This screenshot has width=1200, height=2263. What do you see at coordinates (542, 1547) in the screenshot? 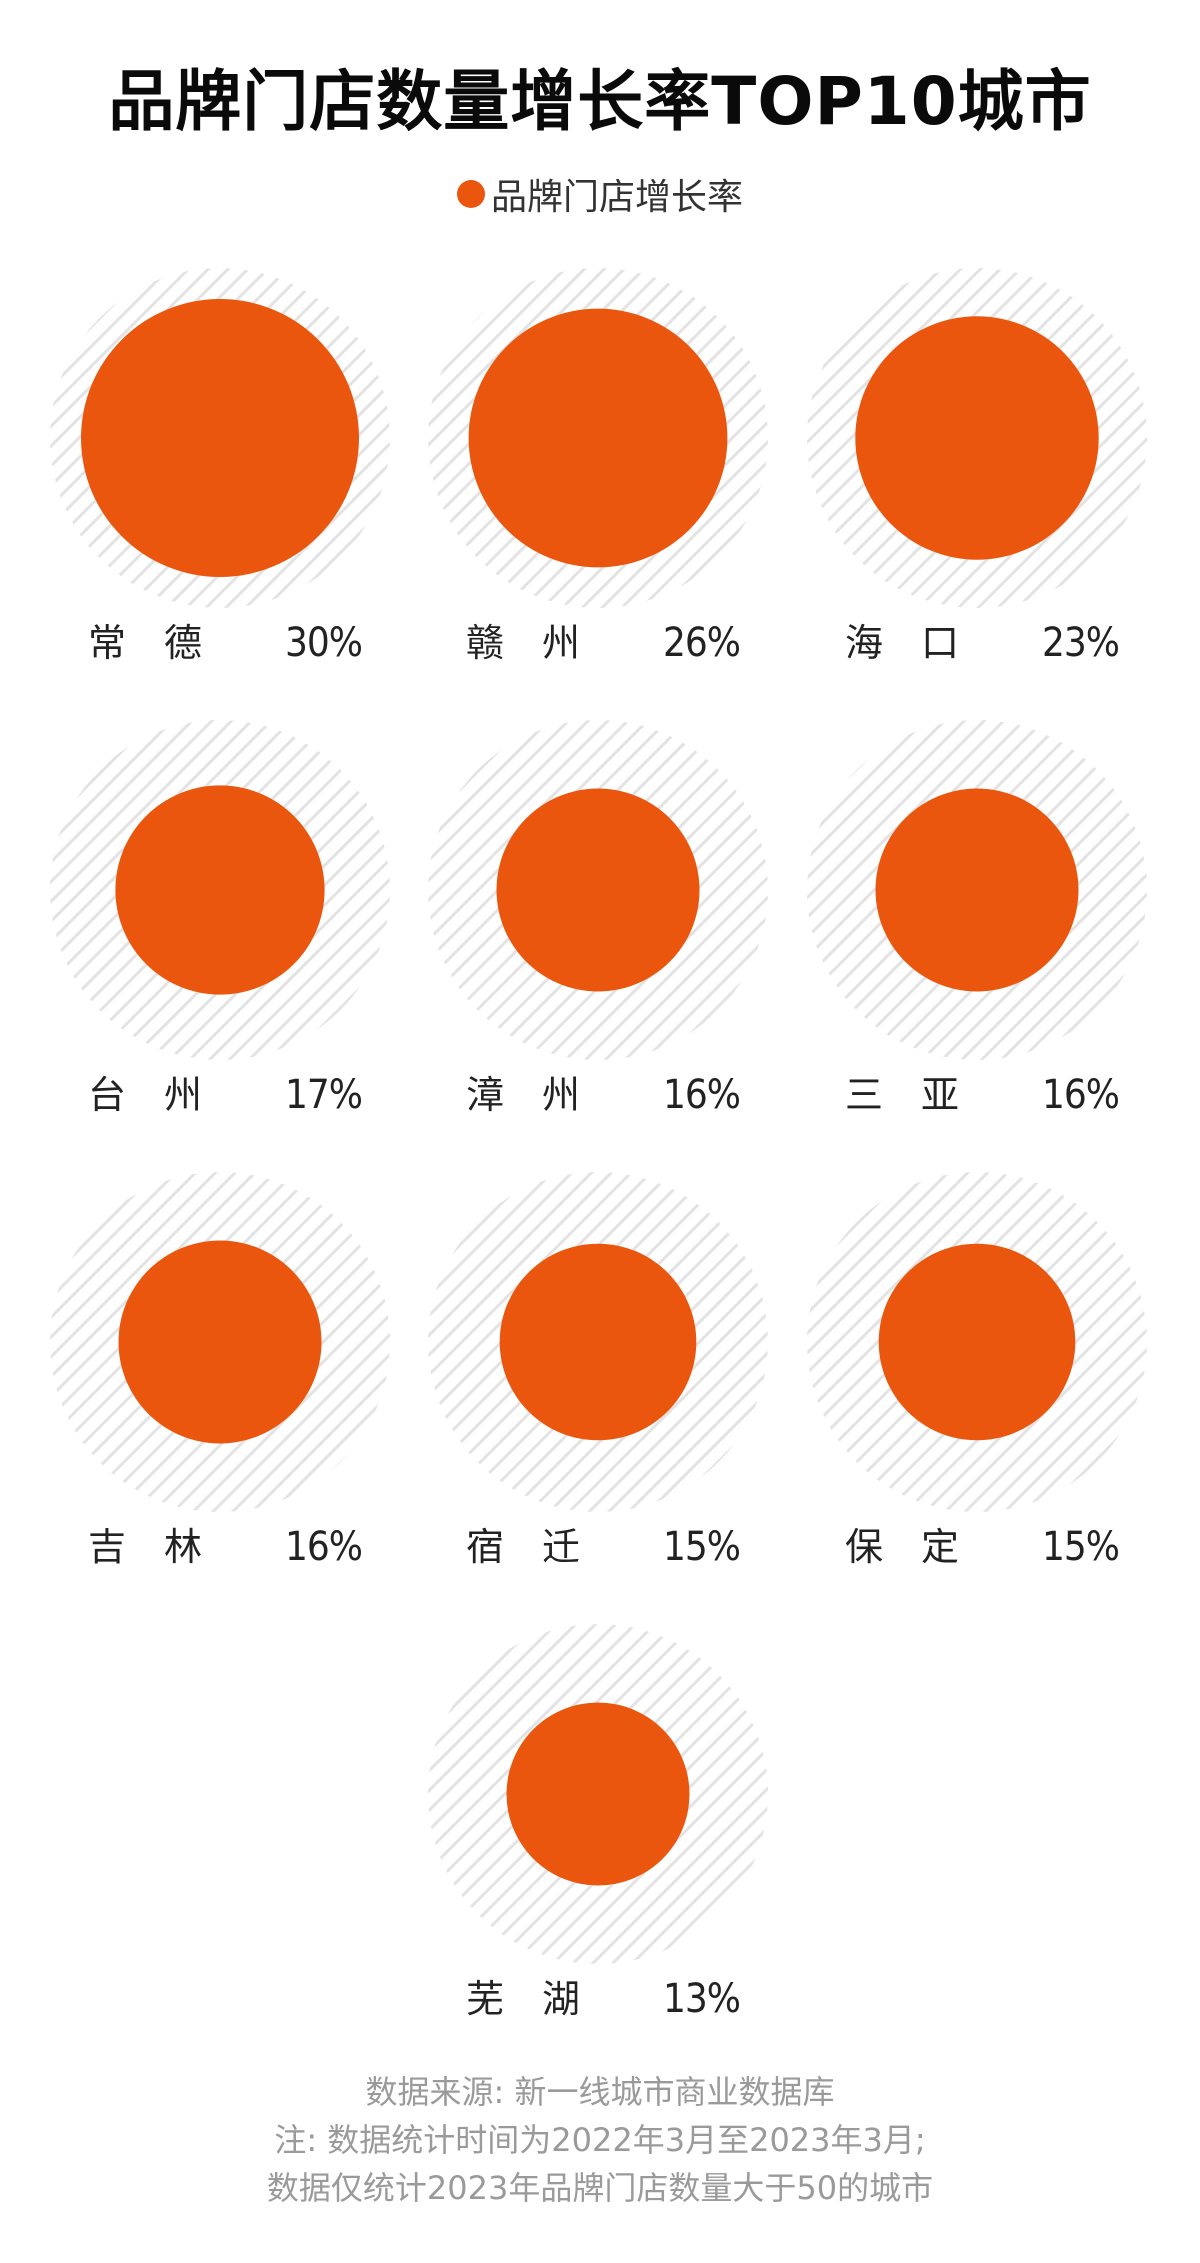
I see `city-label: 宿迁` at bounding box center [542, 1547].